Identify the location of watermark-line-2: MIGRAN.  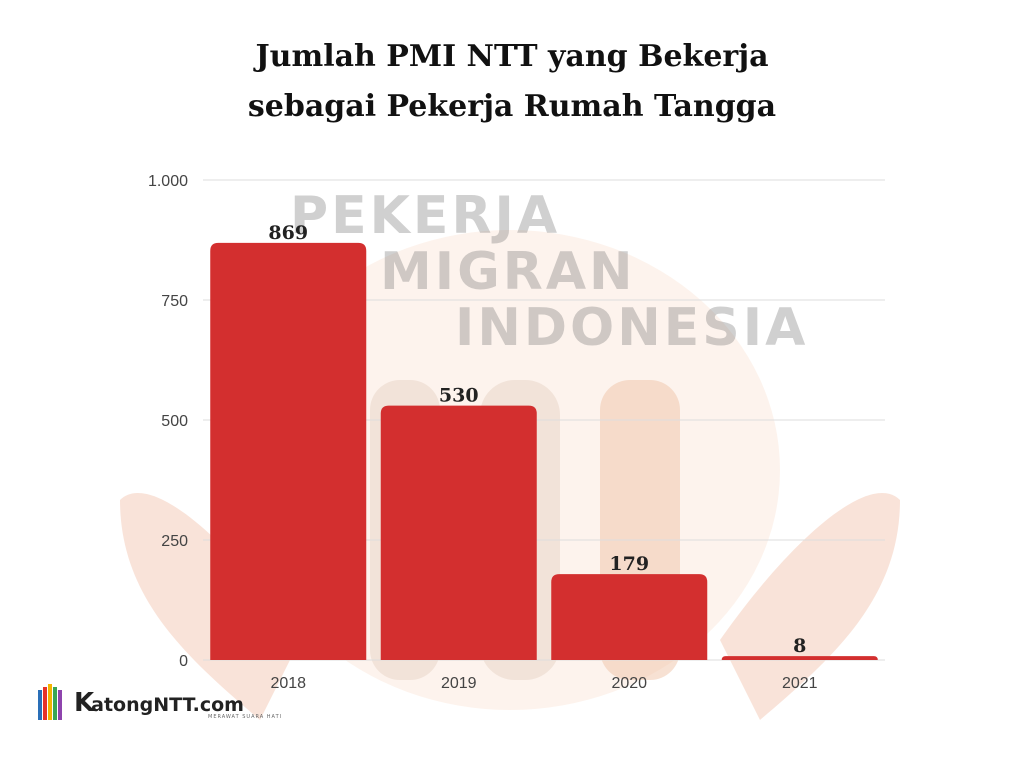
(508, 272).